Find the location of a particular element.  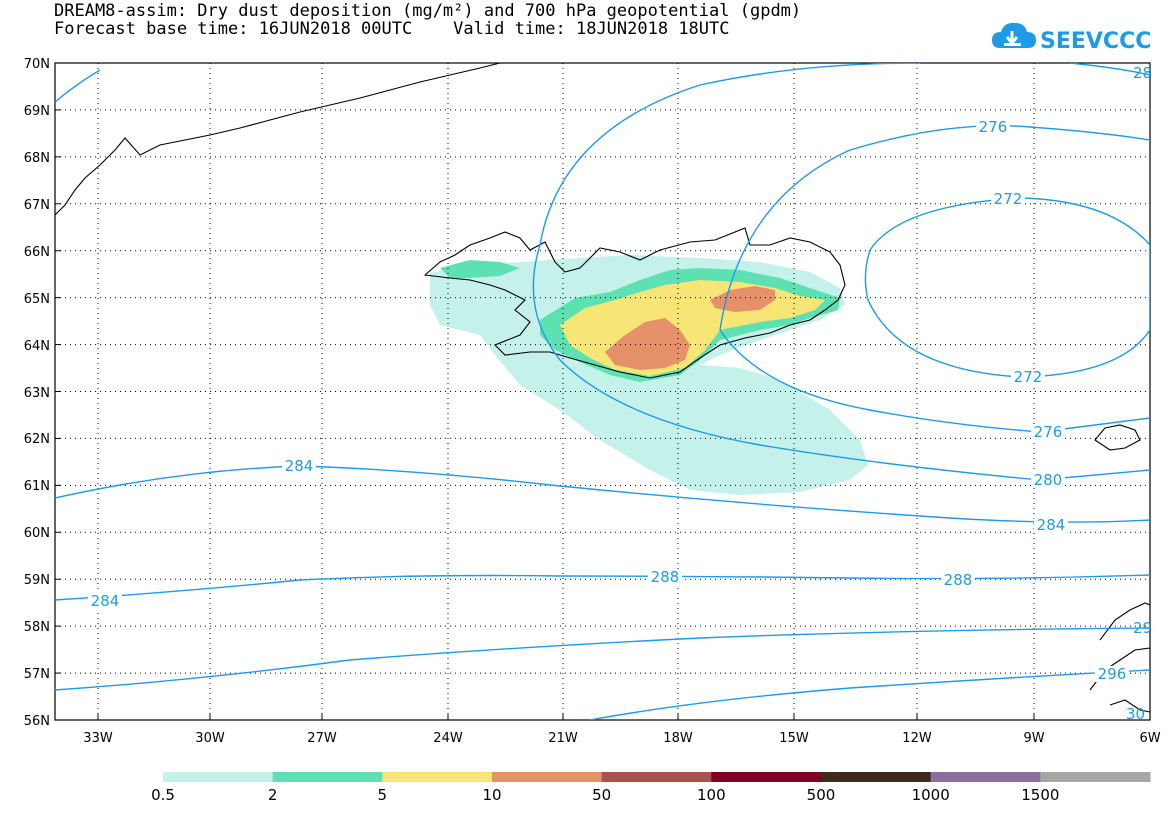

colorbar-label: 1000 is located at coordinates (931, 795).